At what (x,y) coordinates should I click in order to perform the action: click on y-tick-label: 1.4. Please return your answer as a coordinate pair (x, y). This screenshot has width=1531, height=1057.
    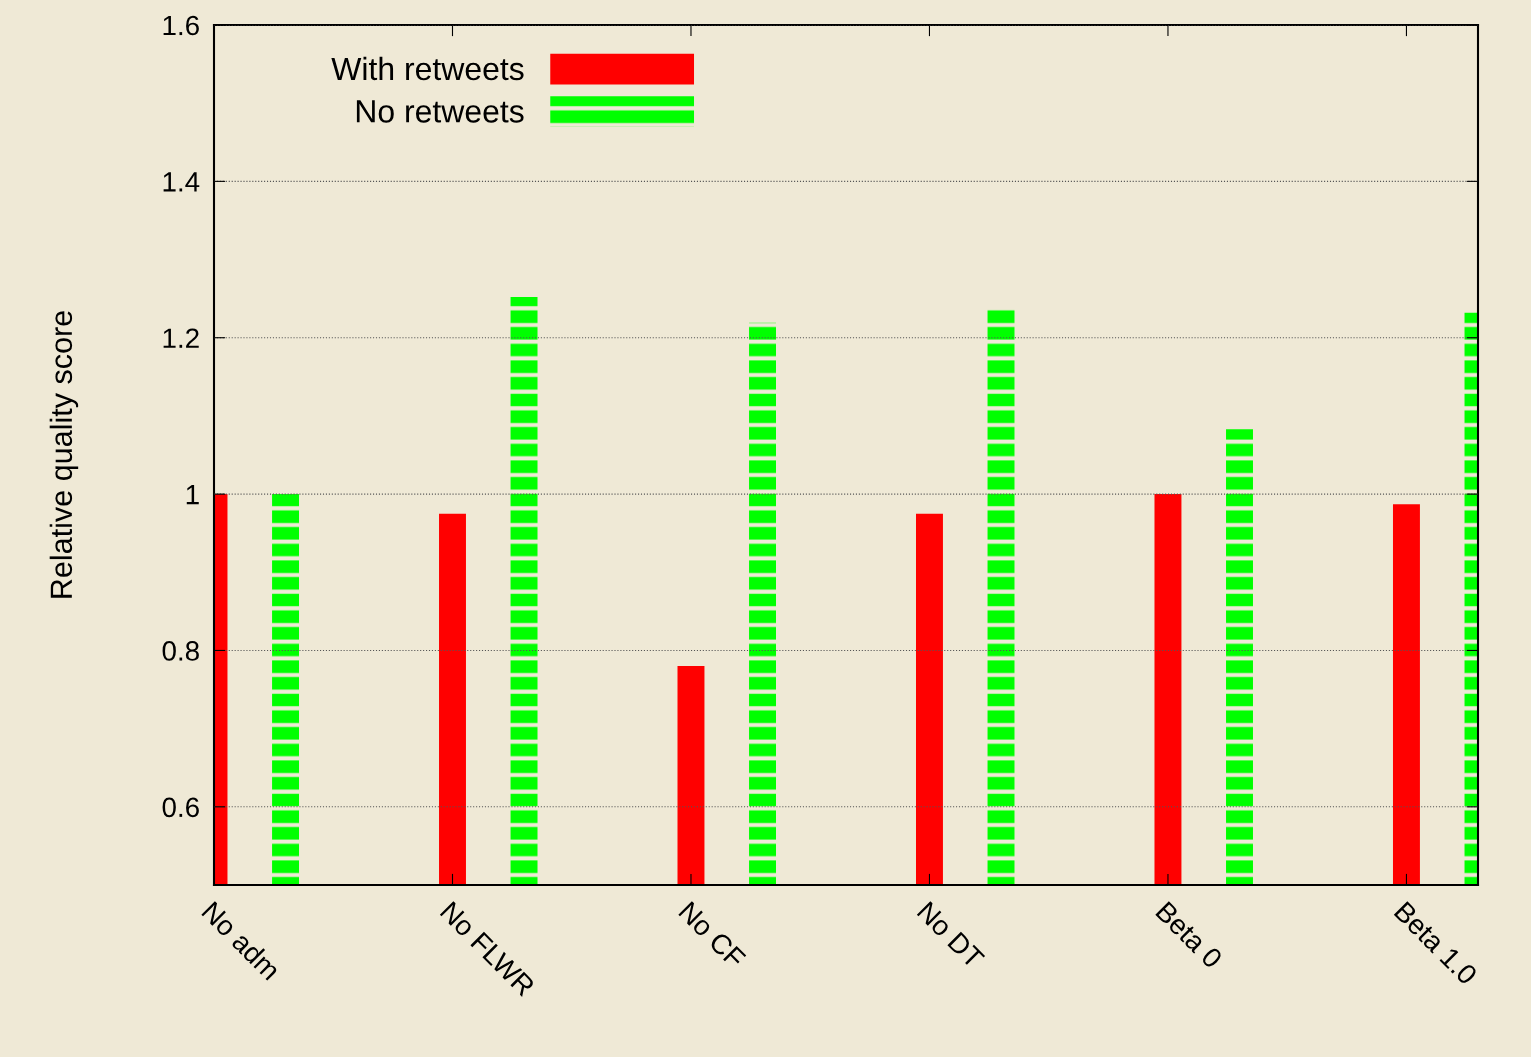
    Looking at the image, I should click on (181, 182).